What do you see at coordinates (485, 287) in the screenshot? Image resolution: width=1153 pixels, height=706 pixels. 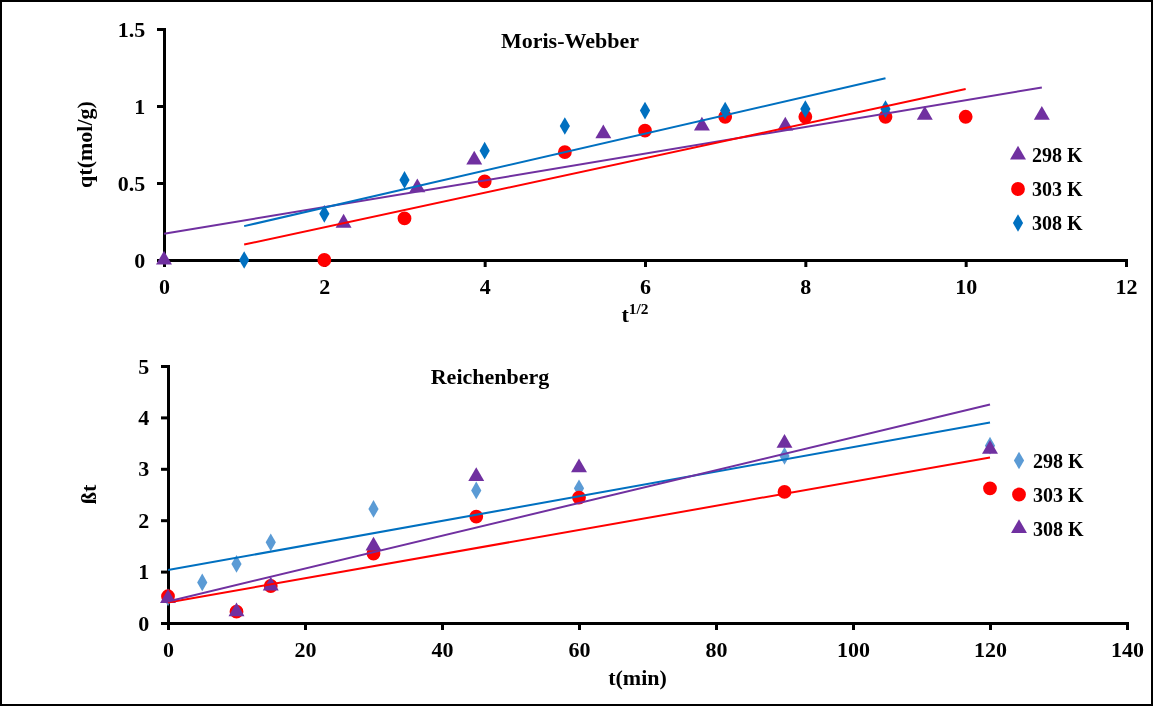 I see `x-tick-label: 4` at bounding box center [485, 287].